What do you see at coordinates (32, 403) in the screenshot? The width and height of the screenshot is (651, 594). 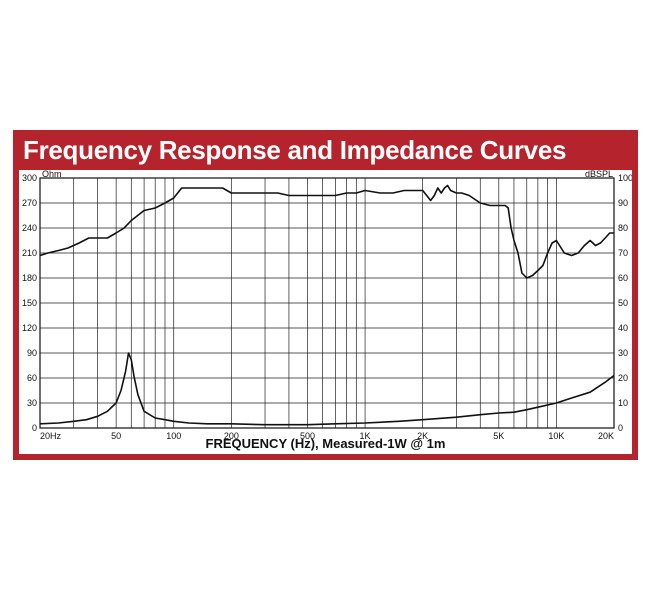 I see `y-left-tick-label: 30` at bounding box center [32, 403].